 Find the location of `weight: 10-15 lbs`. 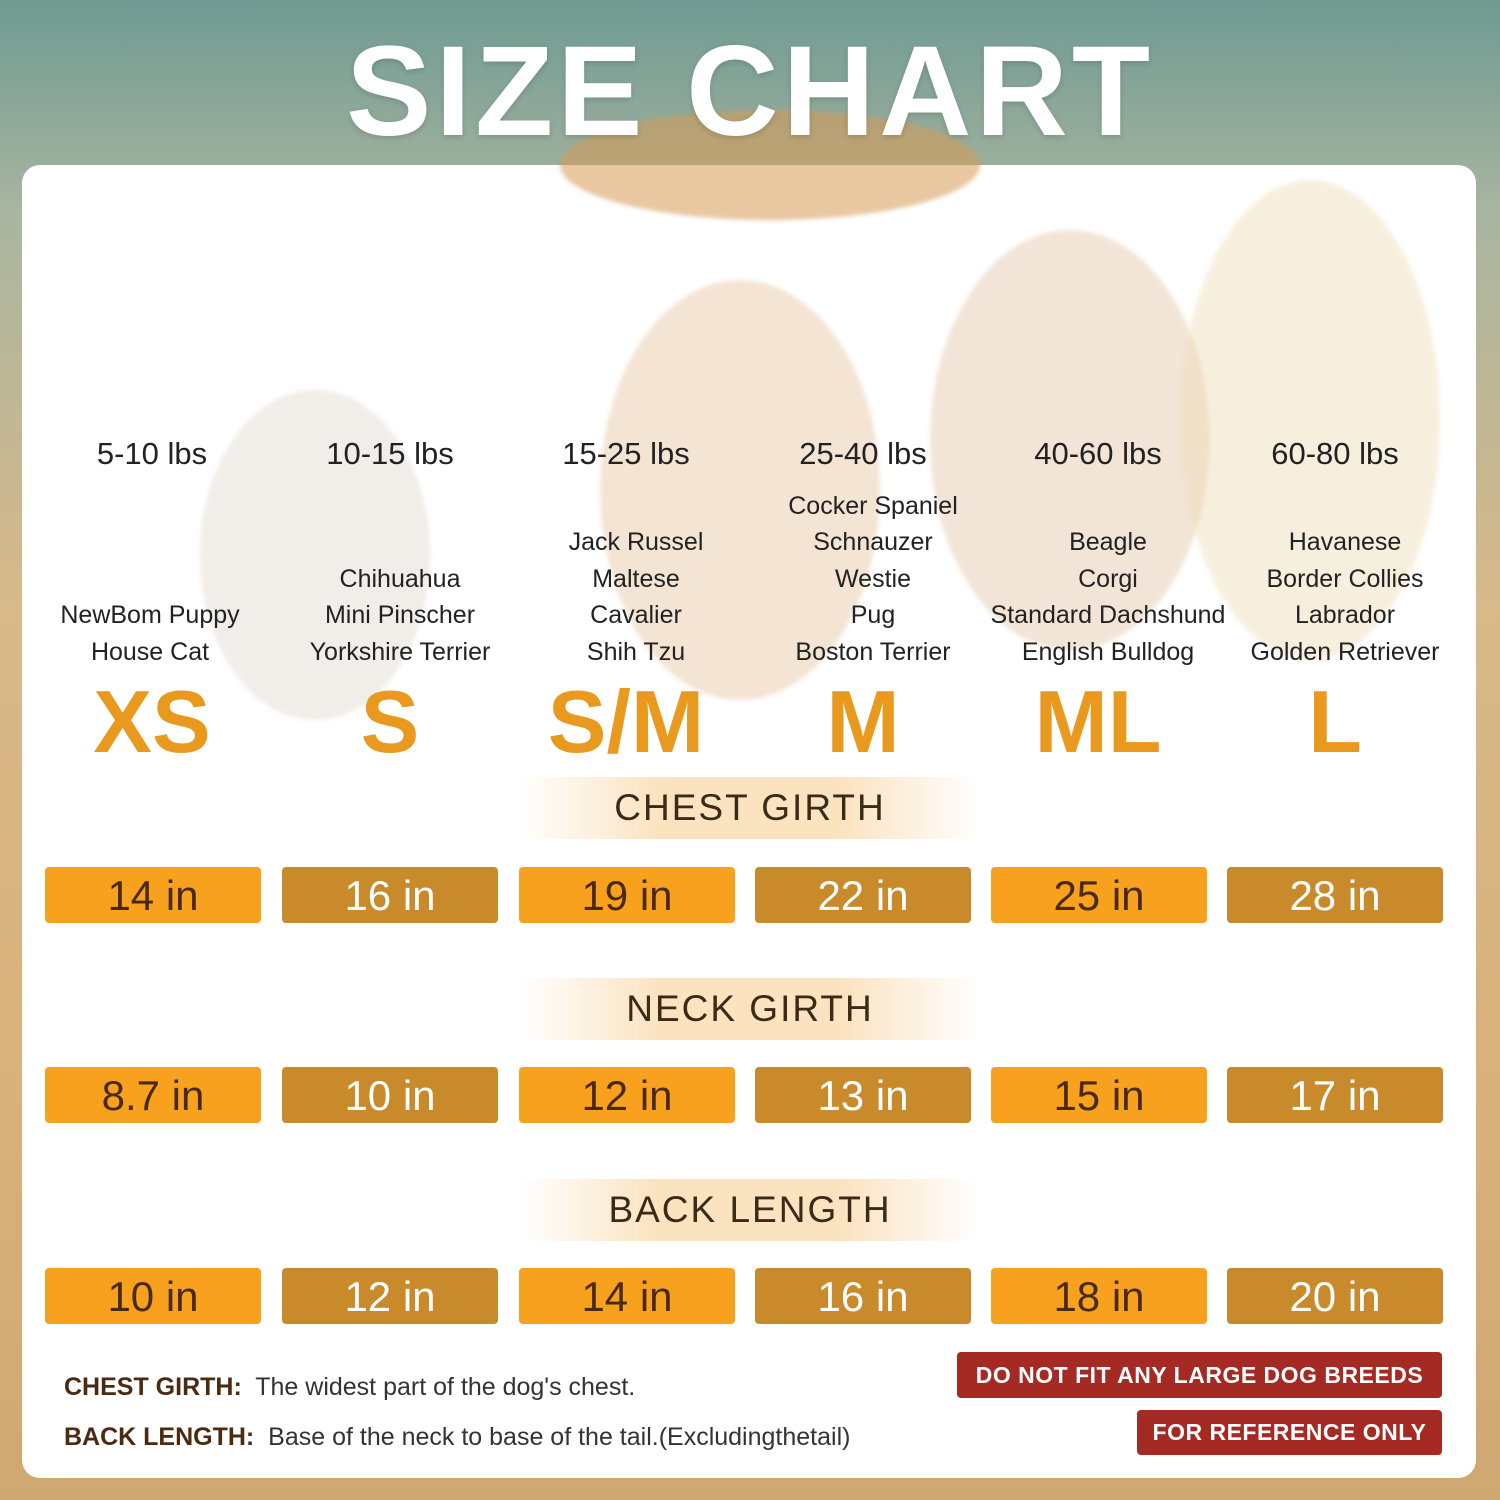

weight: 10-15 lbs is located at coordinates (390, 453).